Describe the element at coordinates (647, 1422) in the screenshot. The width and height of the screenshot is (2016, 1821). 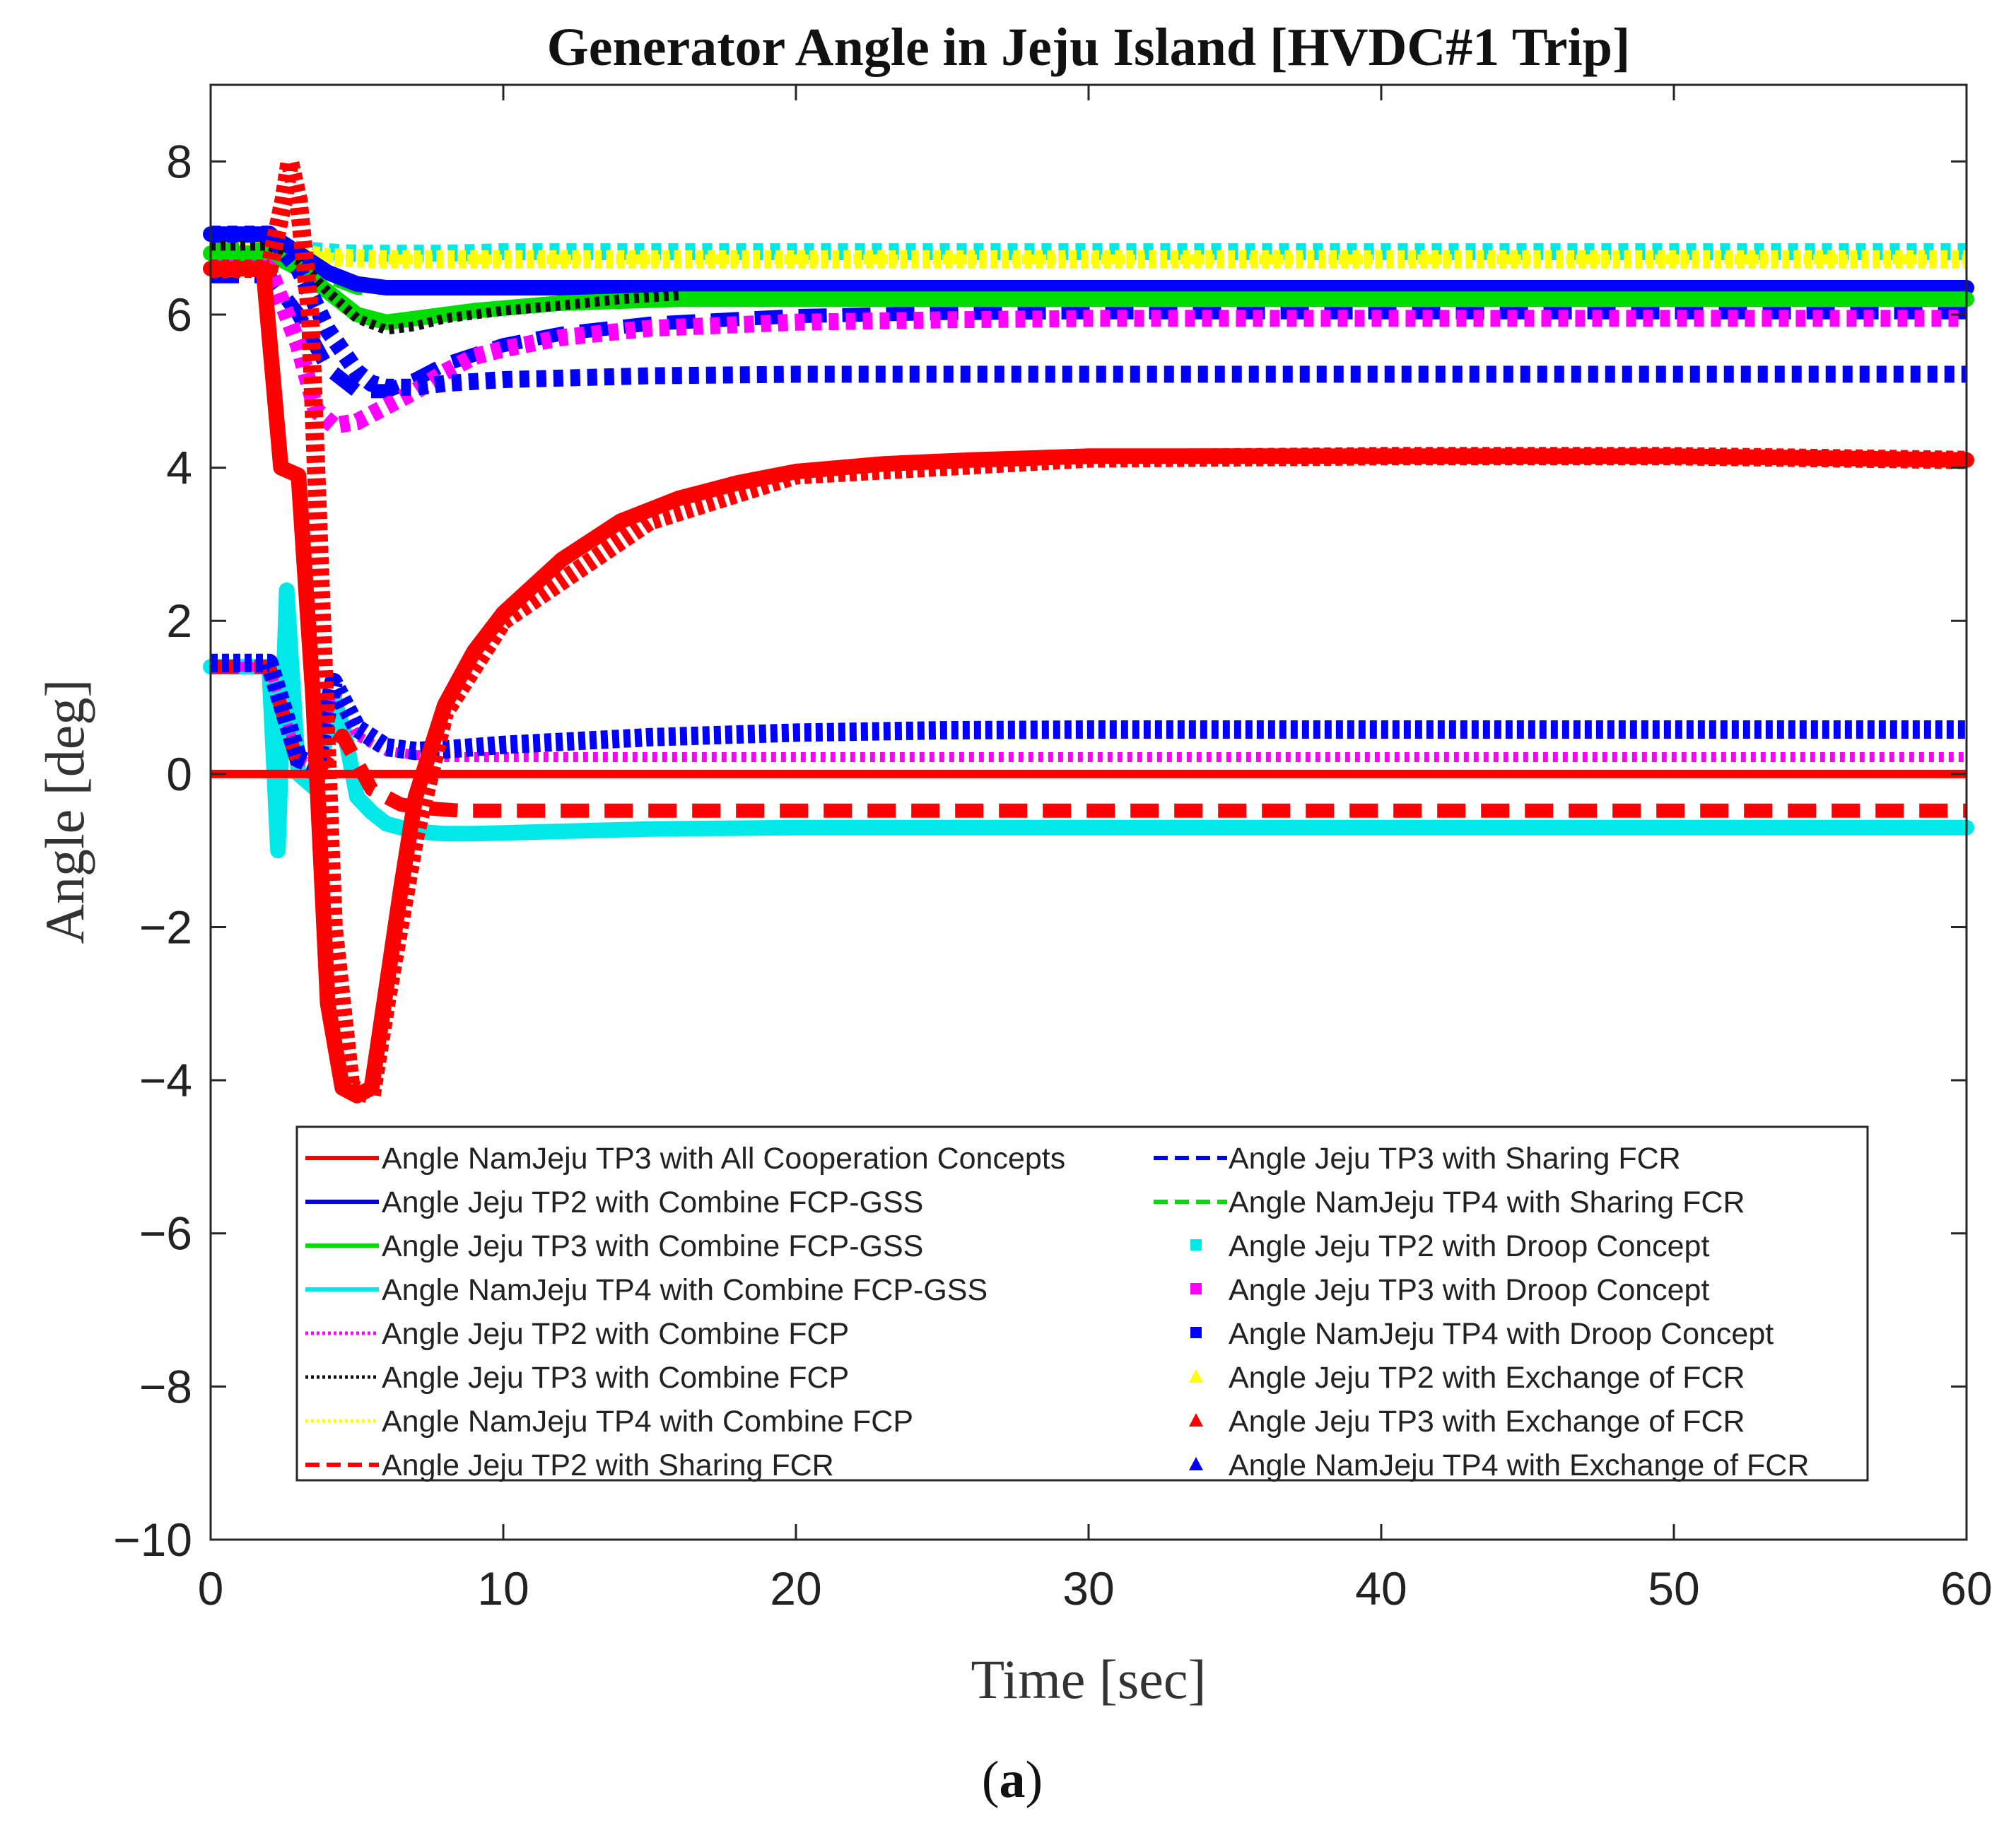
I see `legend-label: Angle NamJeju TP4 with Combine FCP` at that location.